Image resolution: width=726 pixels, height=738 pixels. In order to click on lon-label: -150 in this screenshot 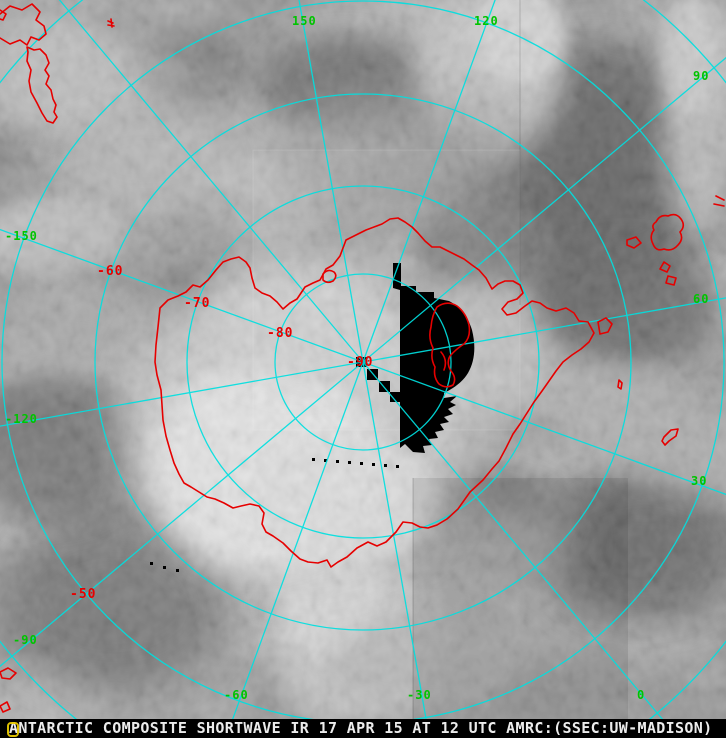, I will do `click(21, 236)`.